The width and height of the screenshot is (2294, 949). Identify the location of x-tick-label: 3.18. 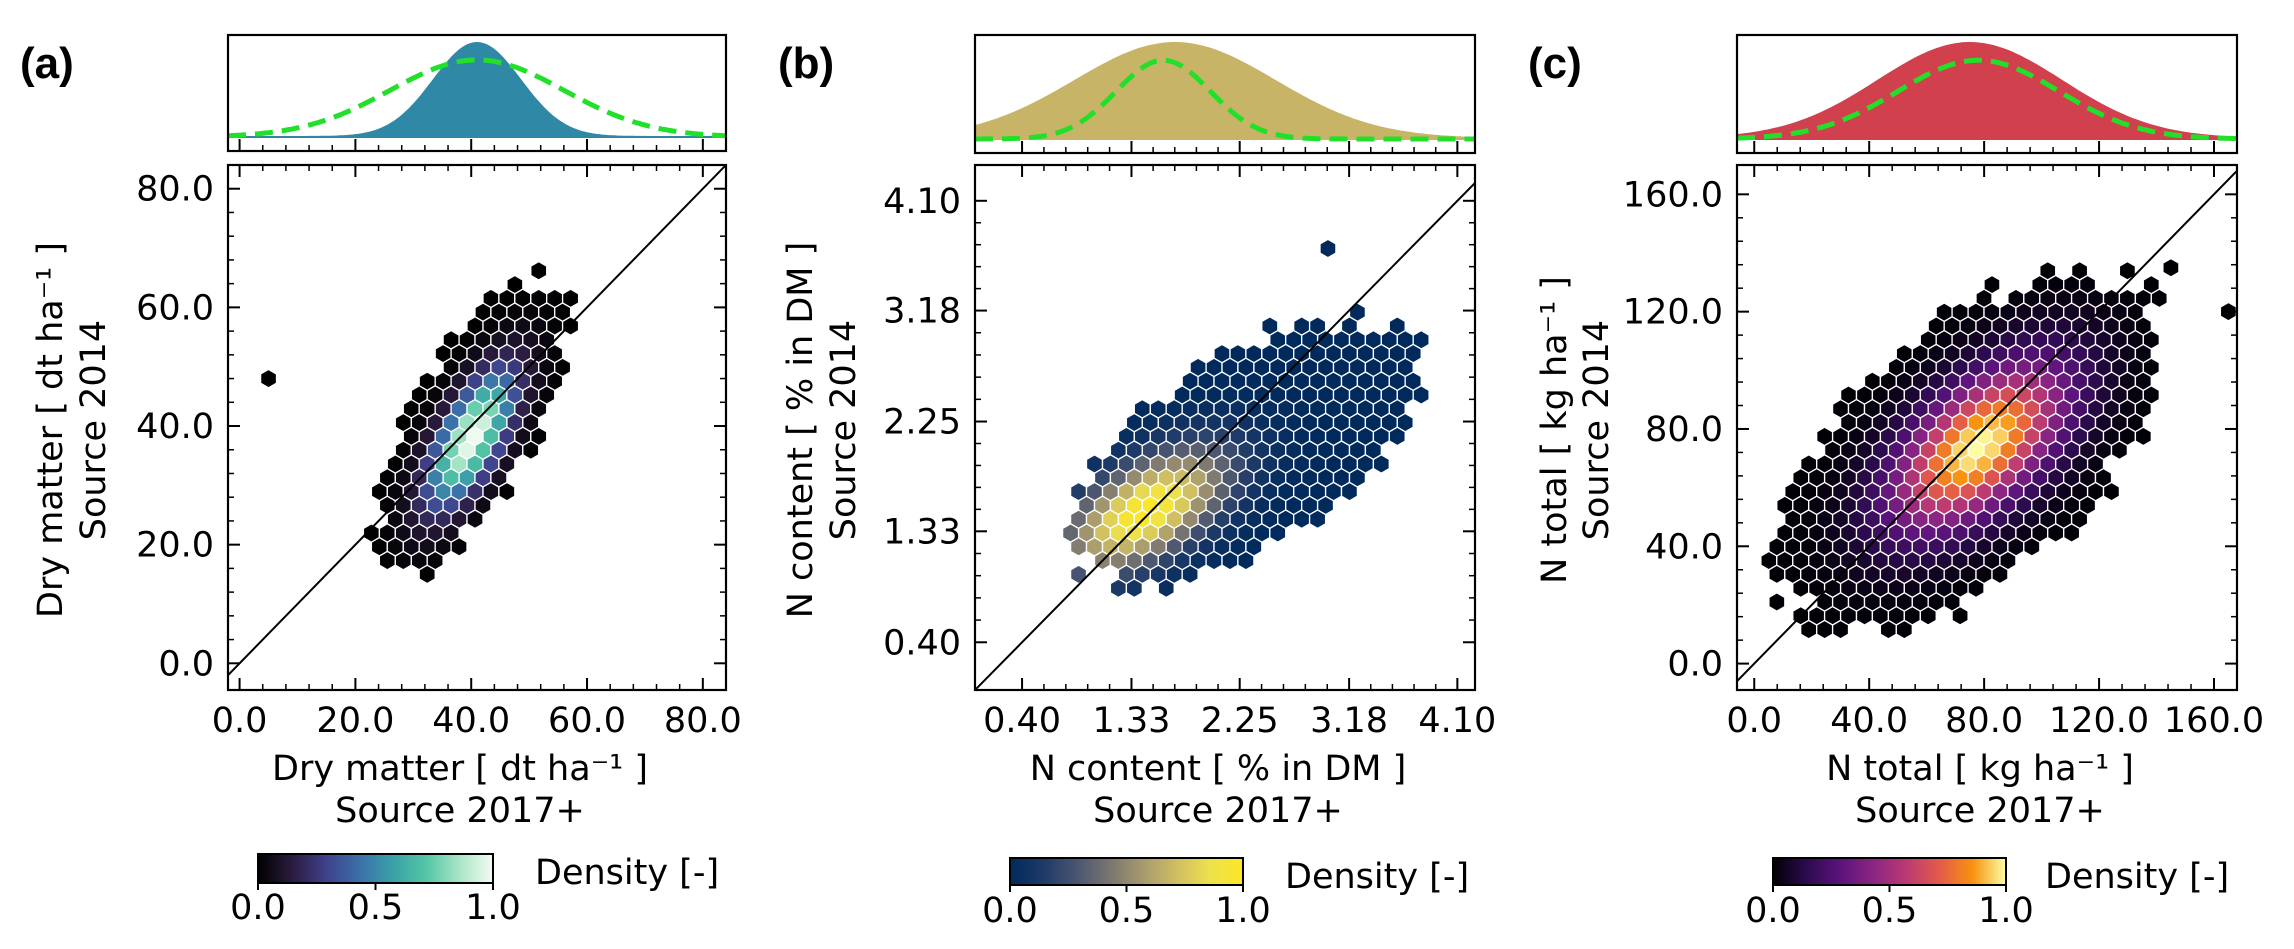
(1349, 721).